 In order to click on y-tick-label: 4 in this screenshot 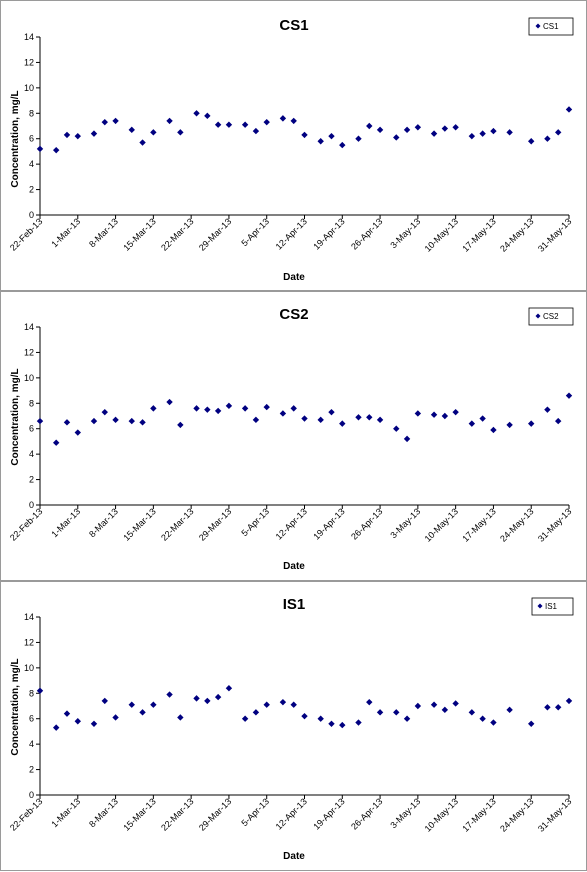, I will do `click(31, 744)`.